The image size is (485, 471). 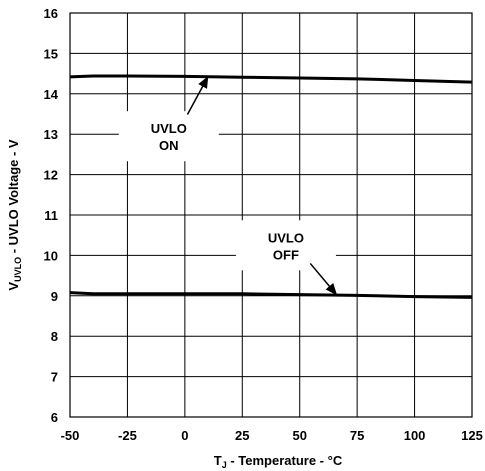 I want to click on x-tick-label: -25, so click(x=127, y=435).